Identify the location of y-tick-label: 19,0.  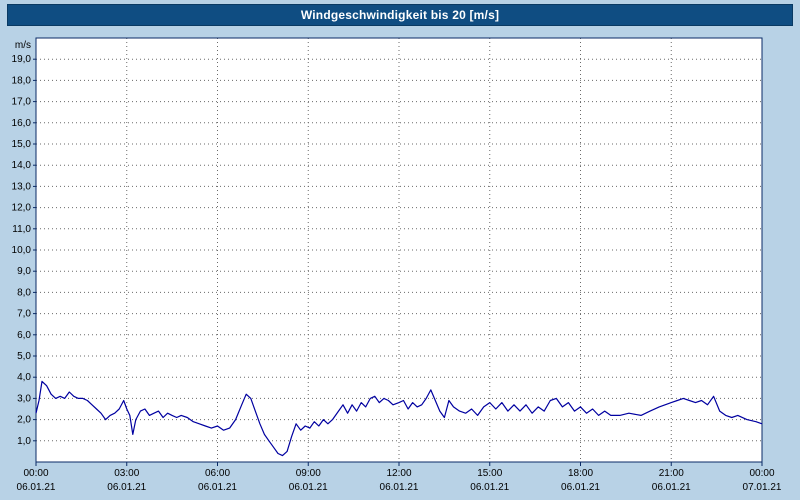
(22, 59).